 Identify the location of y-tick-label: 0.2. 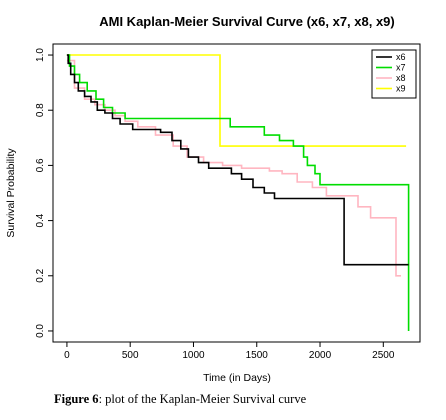
(40, 275).